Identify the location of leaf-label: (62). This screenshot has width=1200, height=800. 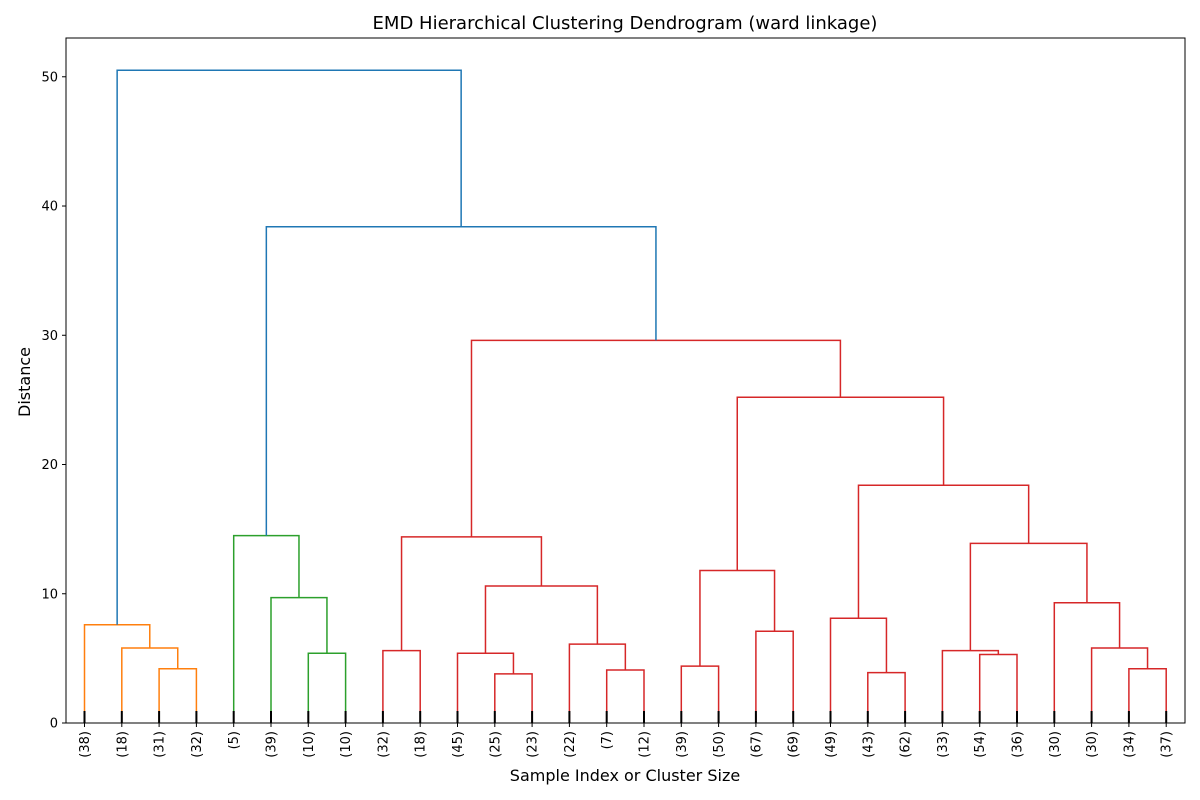
(906, 744).